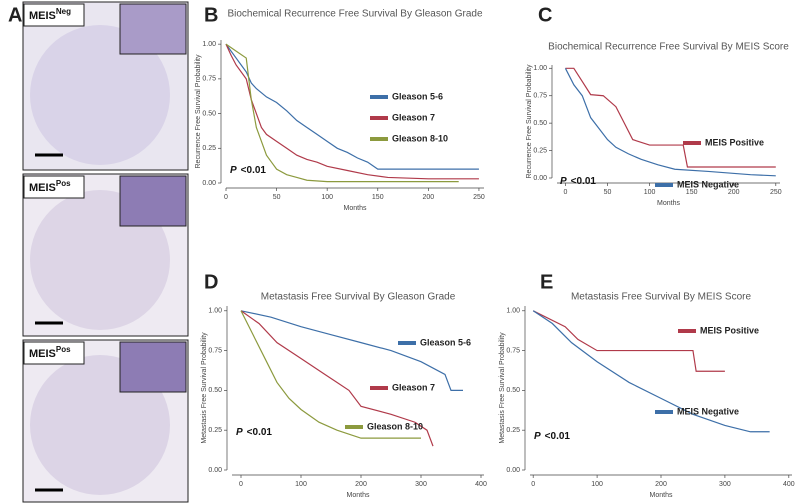  What do you see at coordinates (729, 330) in the screenshot?
I see `legend-label: MEIS Positive` at bounding box center [729, 330].